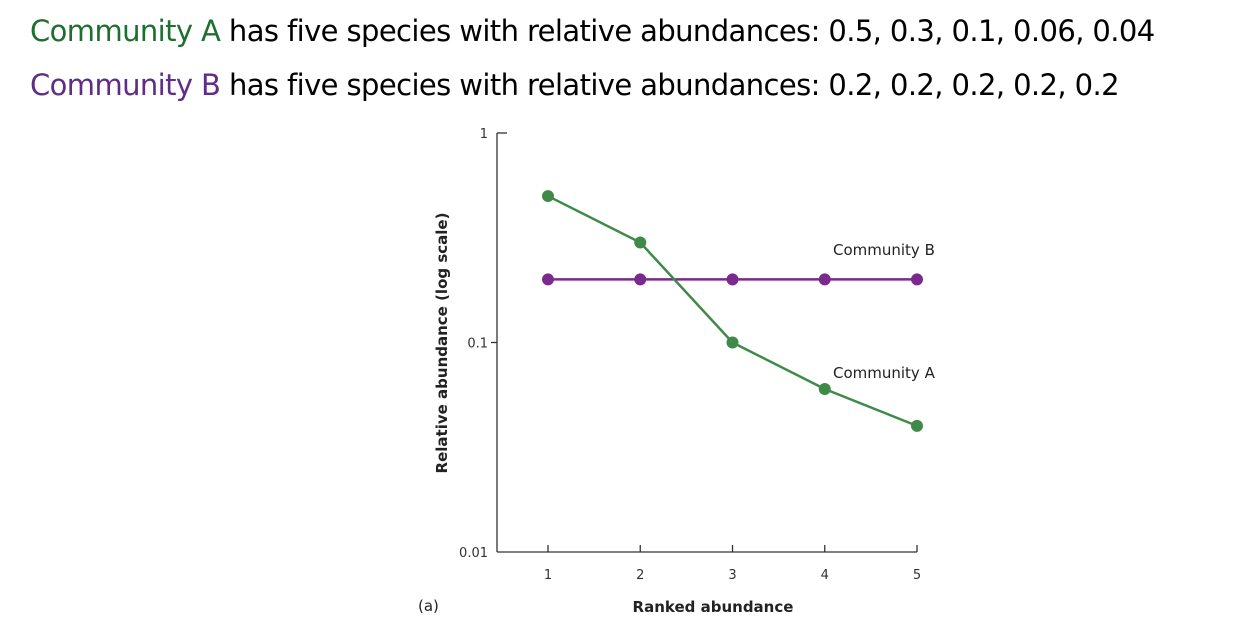 Image resolution: width=1252 pixels, height=632 pixels. I want to click on x-axis-label: Ranked abundance, so click(713, 607).